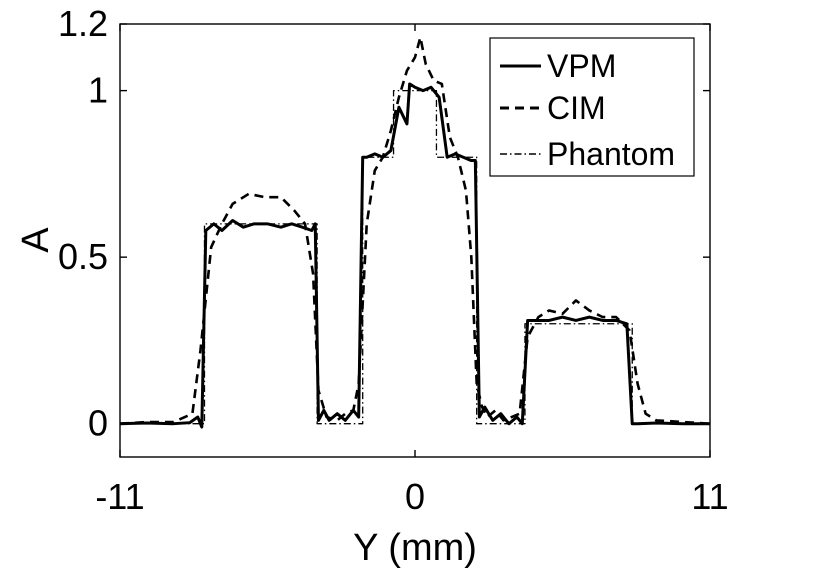 This screenshot has height=582, width=831. Describe the element at coordinates (581, 66) in the screenshot. I see `legend-label-vpm: VPM` at that location.